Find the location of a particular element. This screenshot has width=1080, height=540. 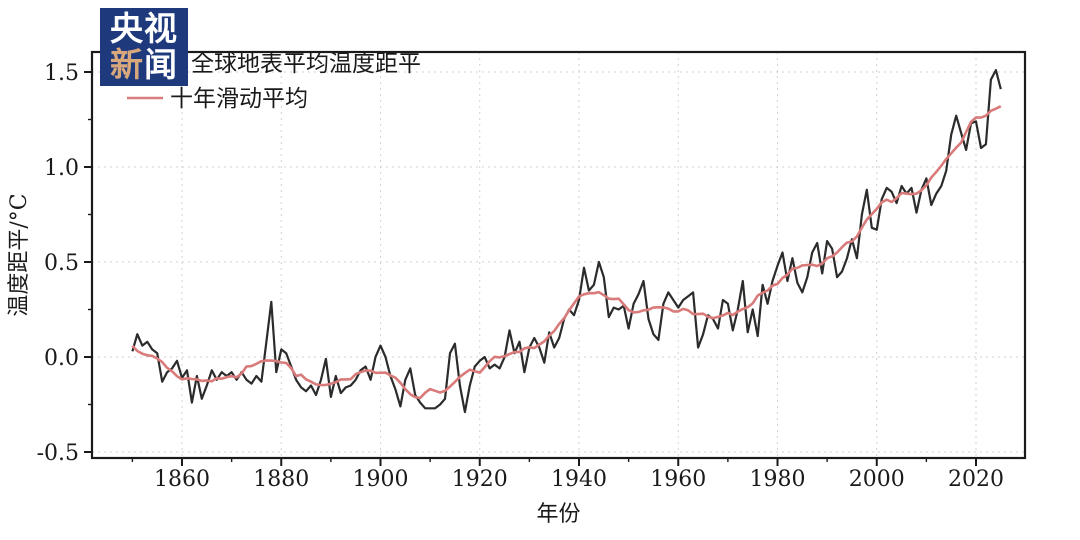

logo-line-2: 新闻 is located at coordinates (144, 64).